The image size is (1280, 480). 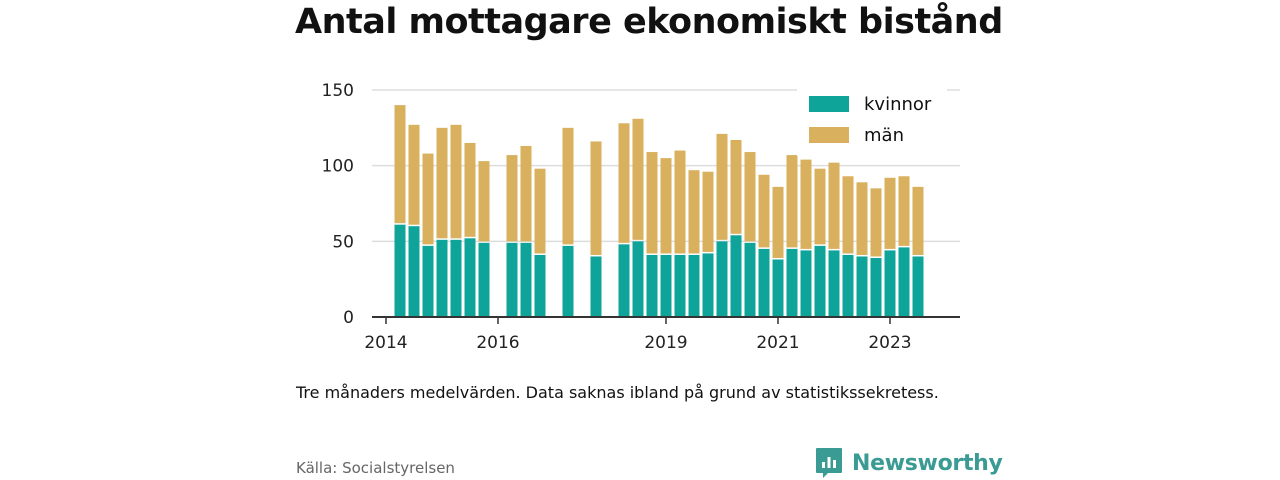 What do you see at coordinates (348, 318) in the screenshot?
I see `y-tick-label: 0` at bounding box center [348, 318].